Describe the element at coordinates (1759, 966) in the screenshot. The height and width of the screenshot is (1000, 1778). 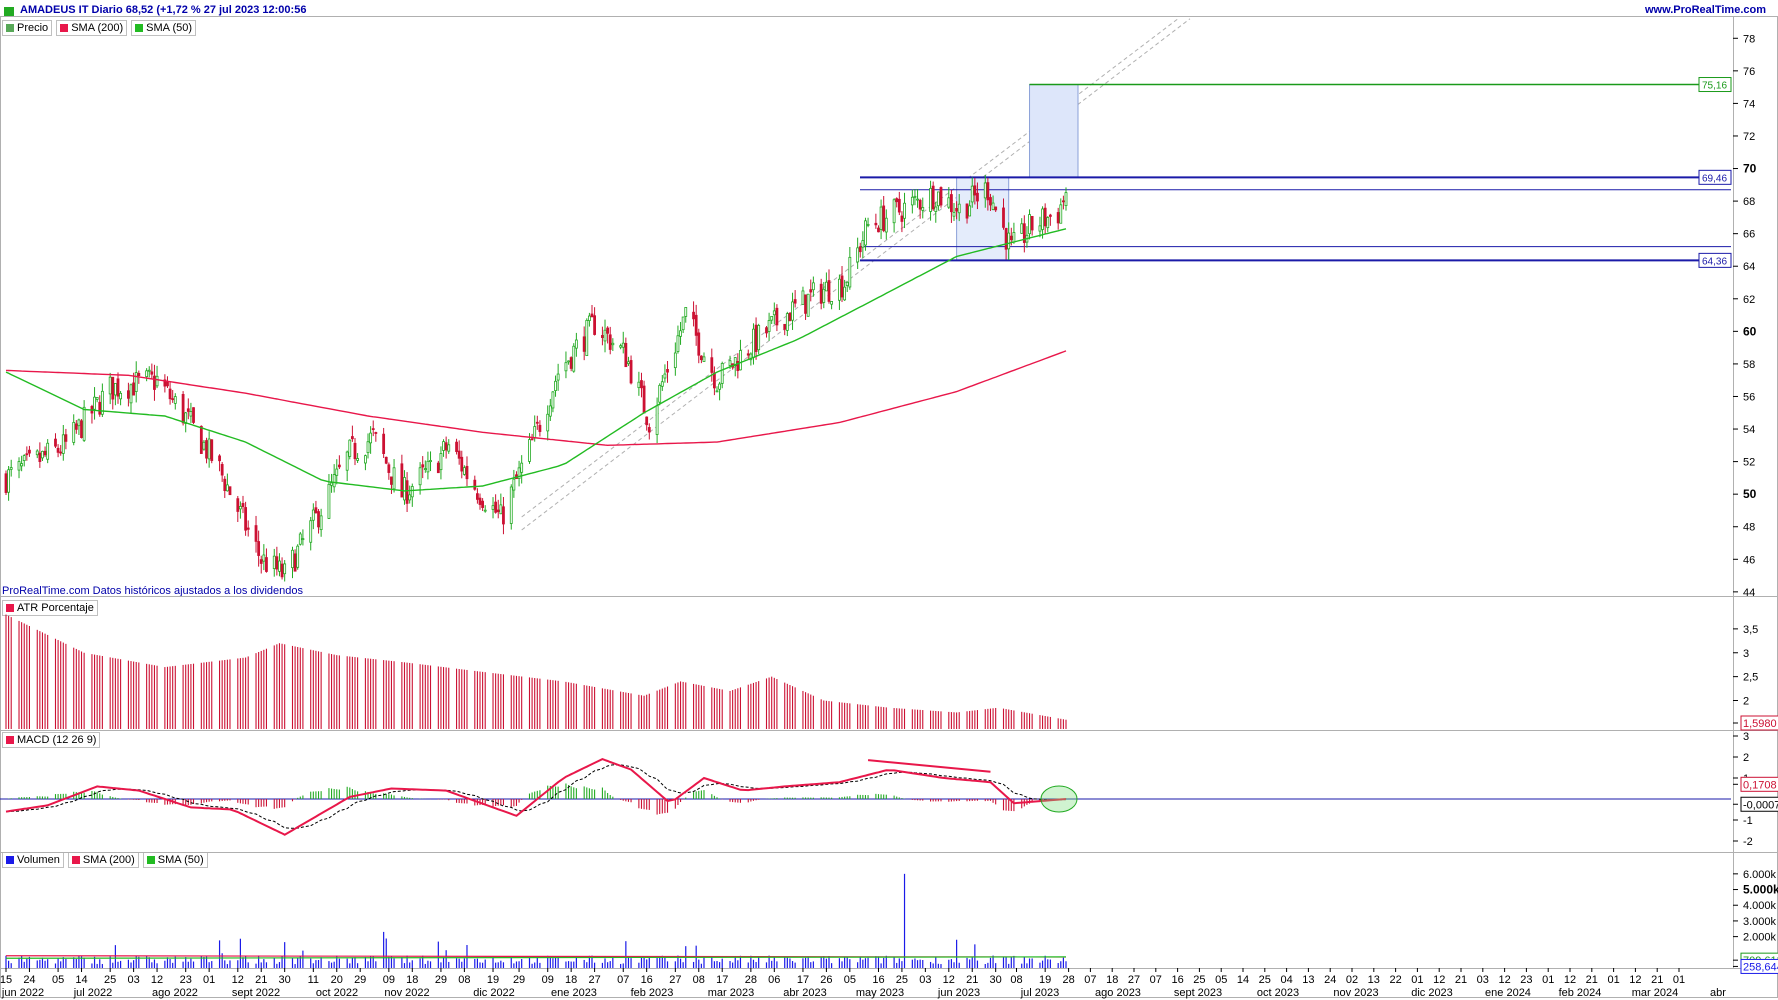
I see `value-label-box` at that location.